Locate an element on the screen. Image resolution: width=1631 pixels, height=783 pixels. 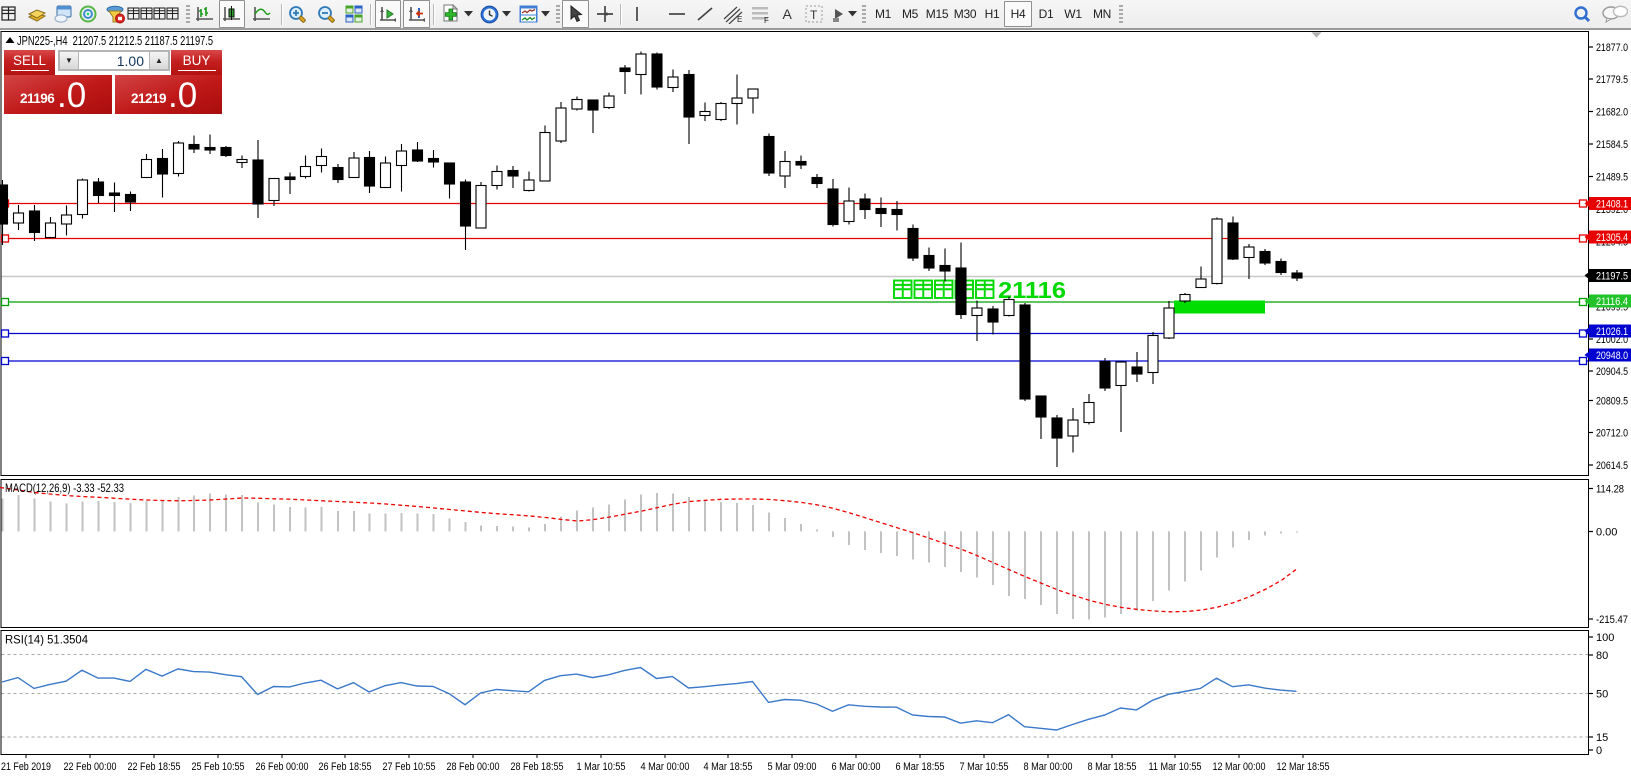
svg-text: 21779.5 is located at coordinates (1612, 80).